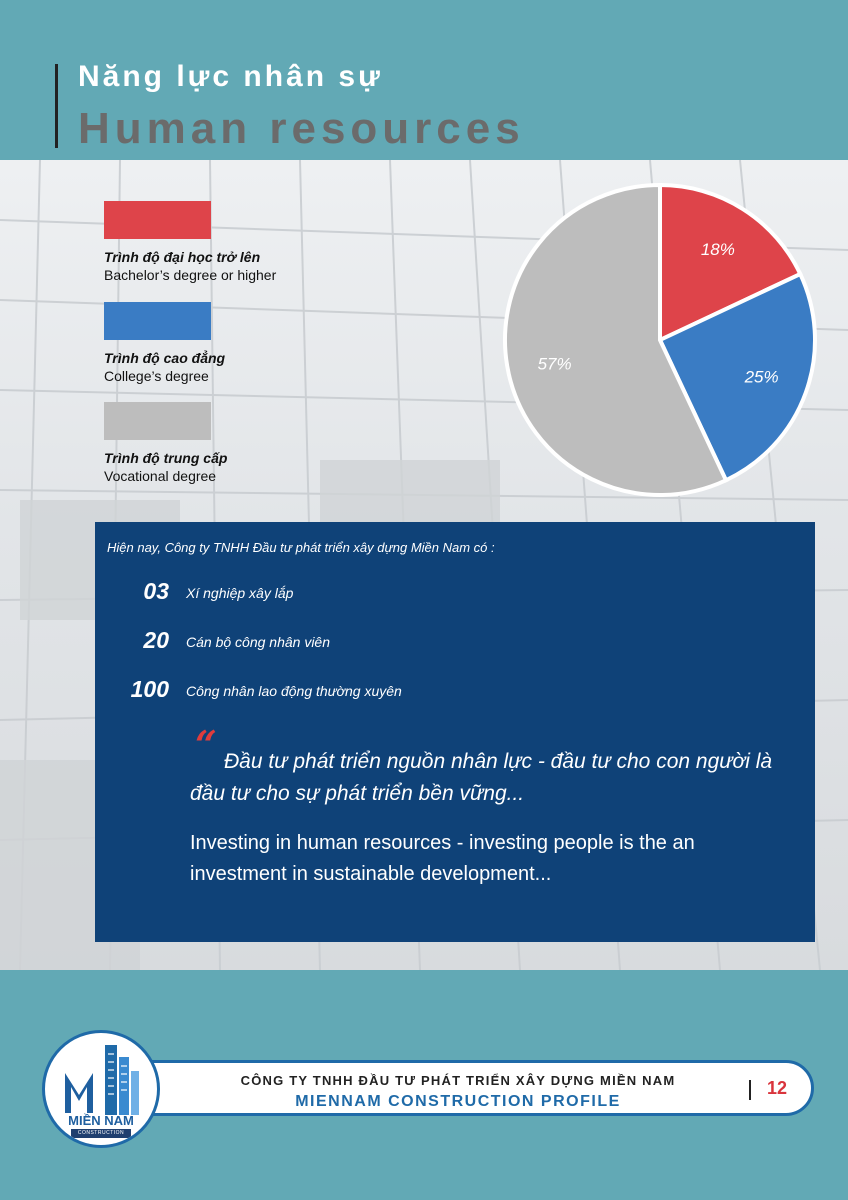 The width and height of the screenshot is (848, 1200). What do you see at coordinates (761, 377) in the screenshot?
I see `pie-slice-label: 25%` at bounding box center [761, 377].